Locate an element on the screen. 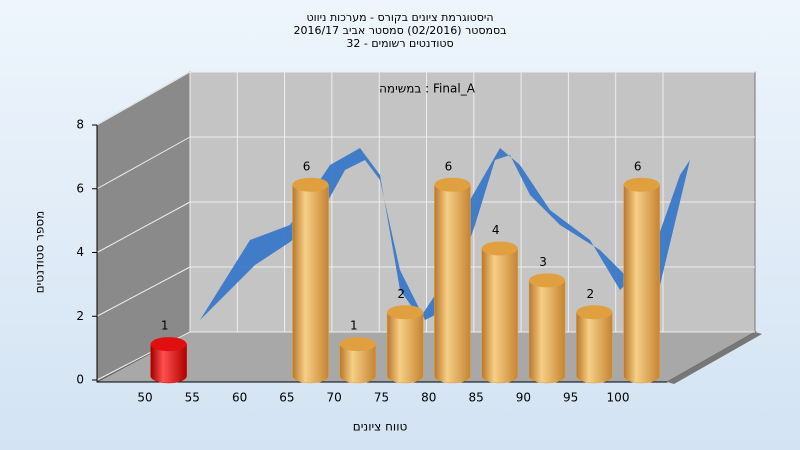 The image size is (800, 450). y-tick-label: 8 is located at coordinates (80, 125).